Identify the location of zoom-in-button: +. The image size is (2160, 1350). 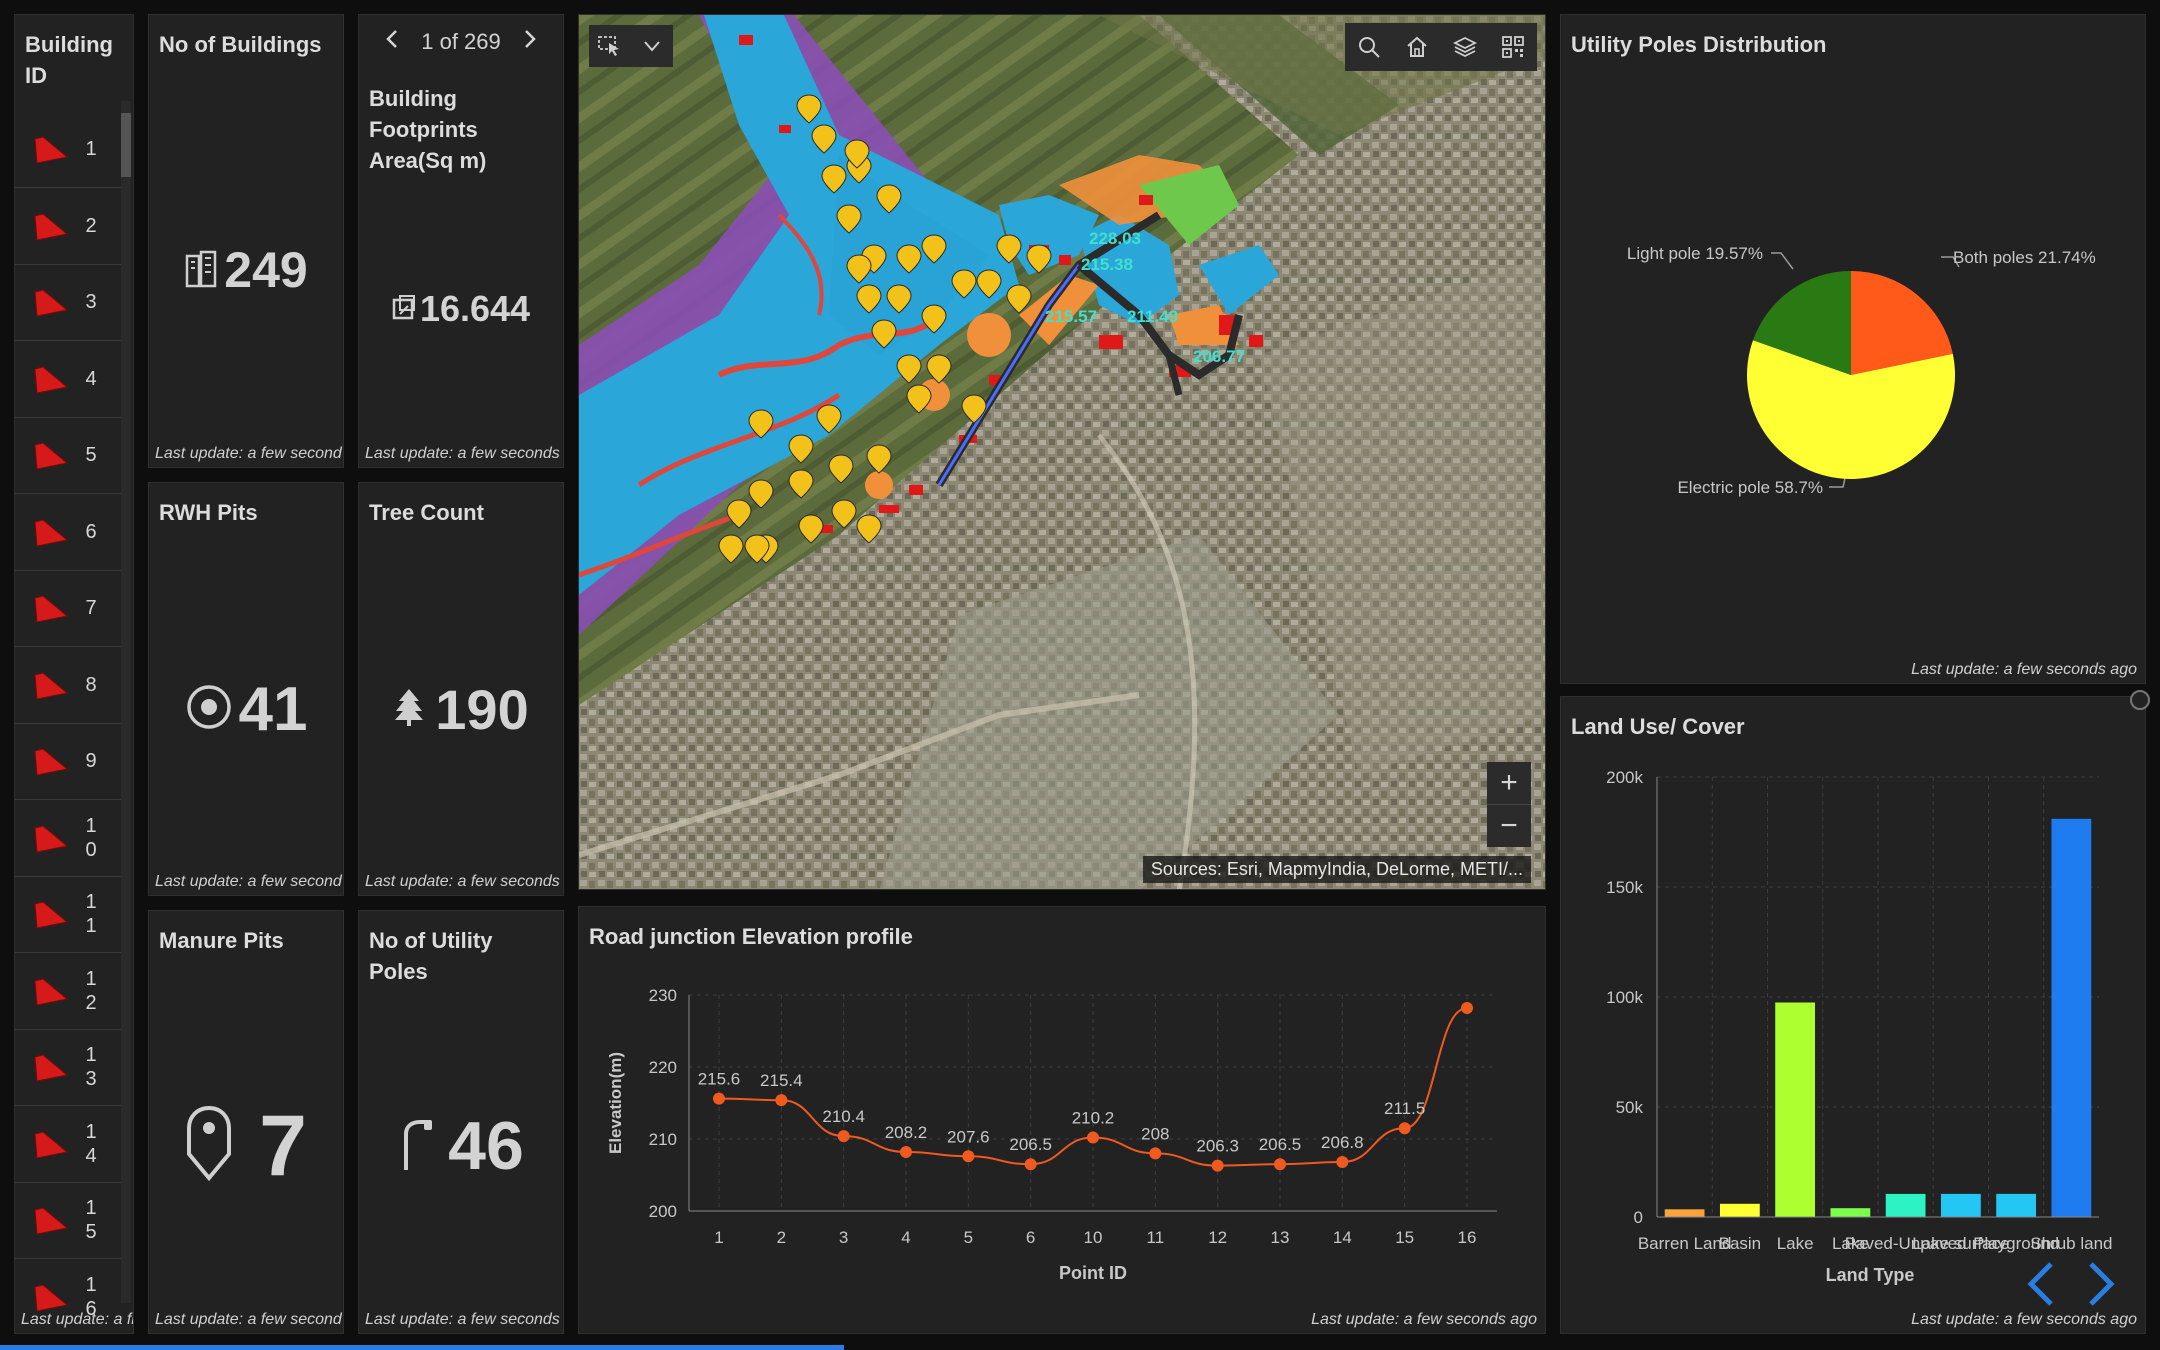
(1509, 783).